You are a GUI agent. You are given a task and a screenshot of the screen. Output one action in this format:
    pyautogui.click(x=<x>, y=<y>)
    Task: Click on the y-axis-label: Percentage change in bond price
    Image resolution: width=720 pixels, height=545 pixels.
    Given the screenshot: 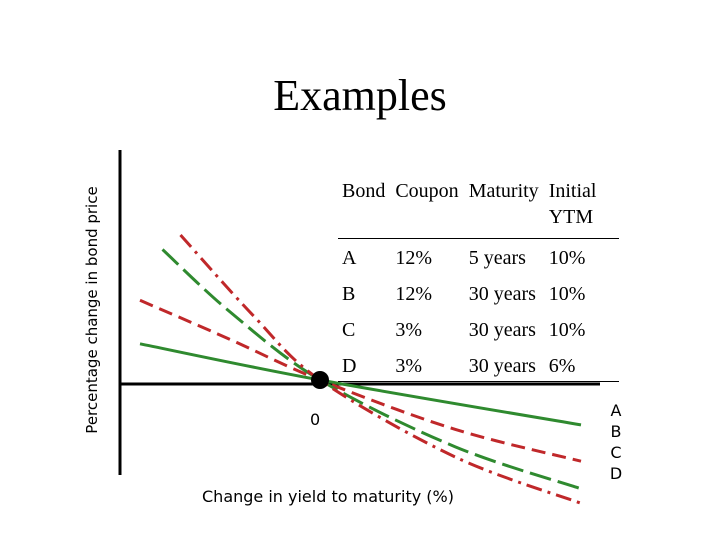 What is the action you would take?
    pyautogui.click(x=92, y=310)
    